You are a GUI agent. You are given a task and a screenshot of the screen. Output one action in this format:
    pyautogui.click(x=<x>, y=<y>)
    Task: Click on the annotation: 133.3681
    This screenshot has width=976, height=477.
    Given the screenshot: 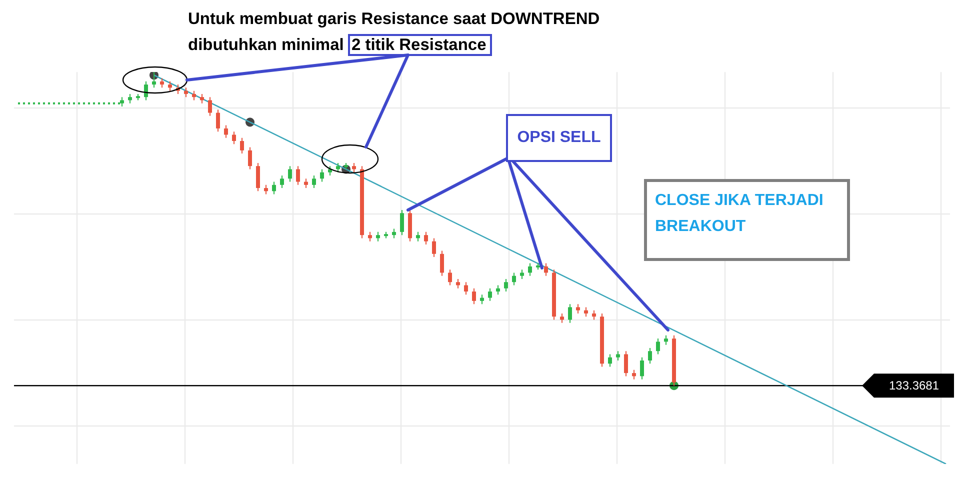 What is the action you would take?
    pyautogui.click(x=914, y=385)
    